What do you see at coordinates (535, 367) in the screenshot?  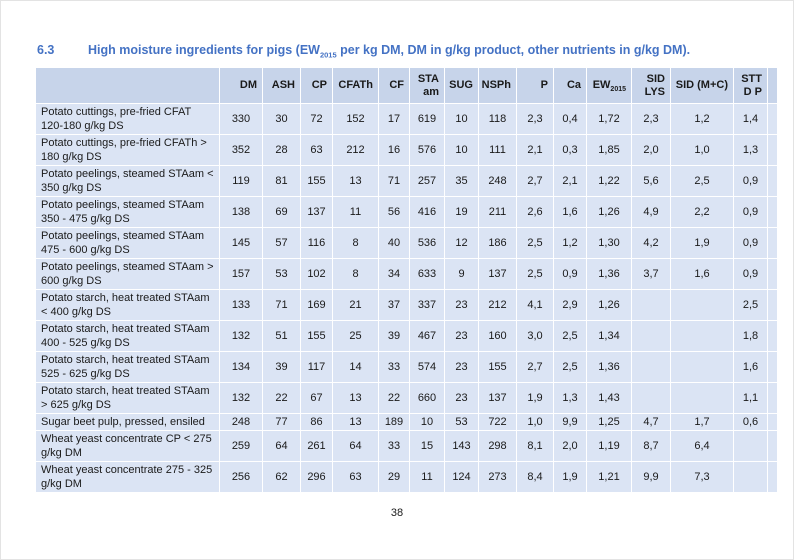 I see `value-cell-p: 2,7` at bounding box center [535, 367].